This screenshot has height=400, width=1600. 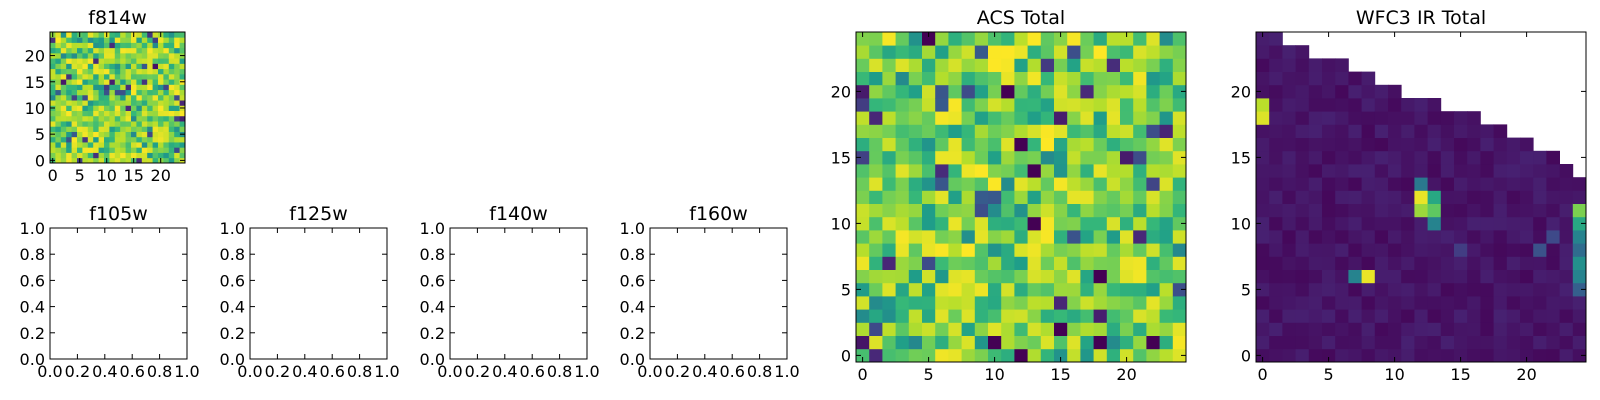 I want to click on panel-title: f814w, so click(x=117, y=18).